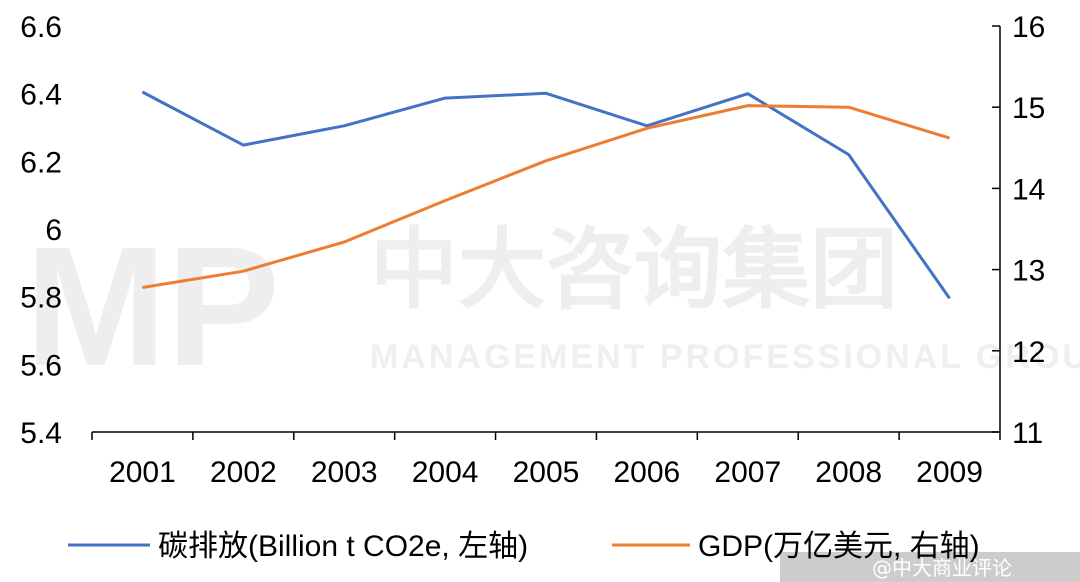  I want to click on legend: 碳排放(Billion t CO2e, 左轴) GDP(万亿美元, 右轴), so click(524, 546).